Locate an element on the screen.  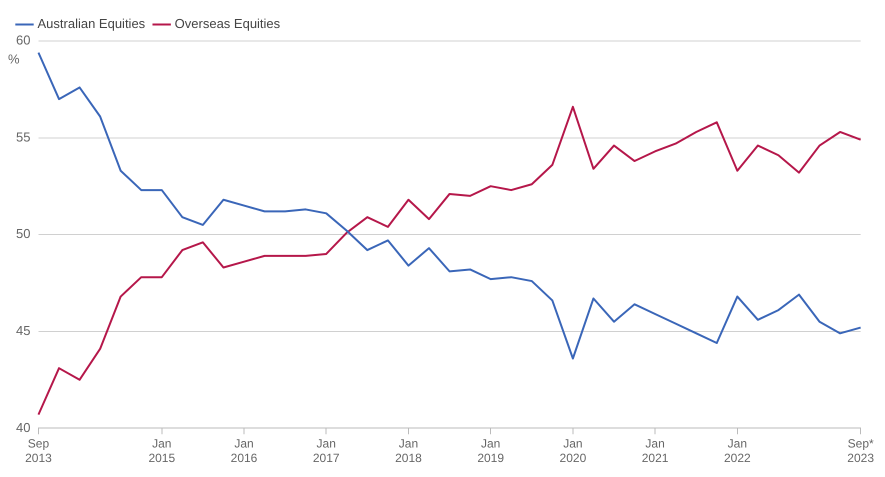
legend-label: Australian Equities is located at coordinates (92, 24).